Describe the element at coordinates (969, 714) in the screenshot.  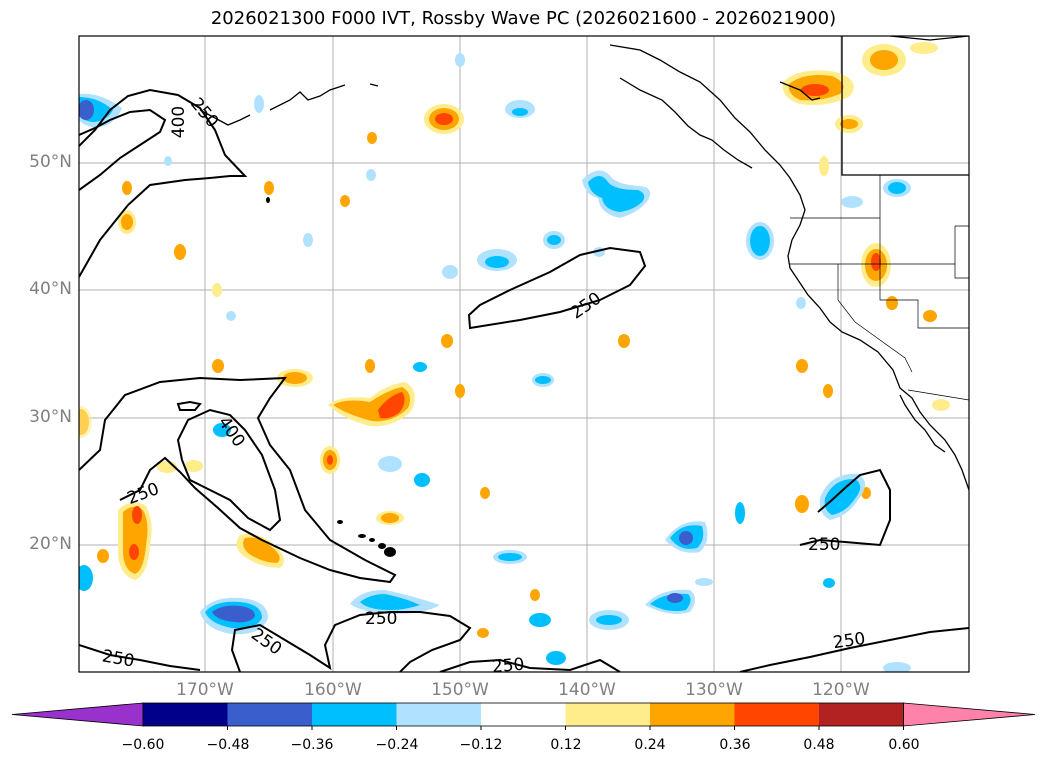
I see `colorbar-extend-high` at that location.